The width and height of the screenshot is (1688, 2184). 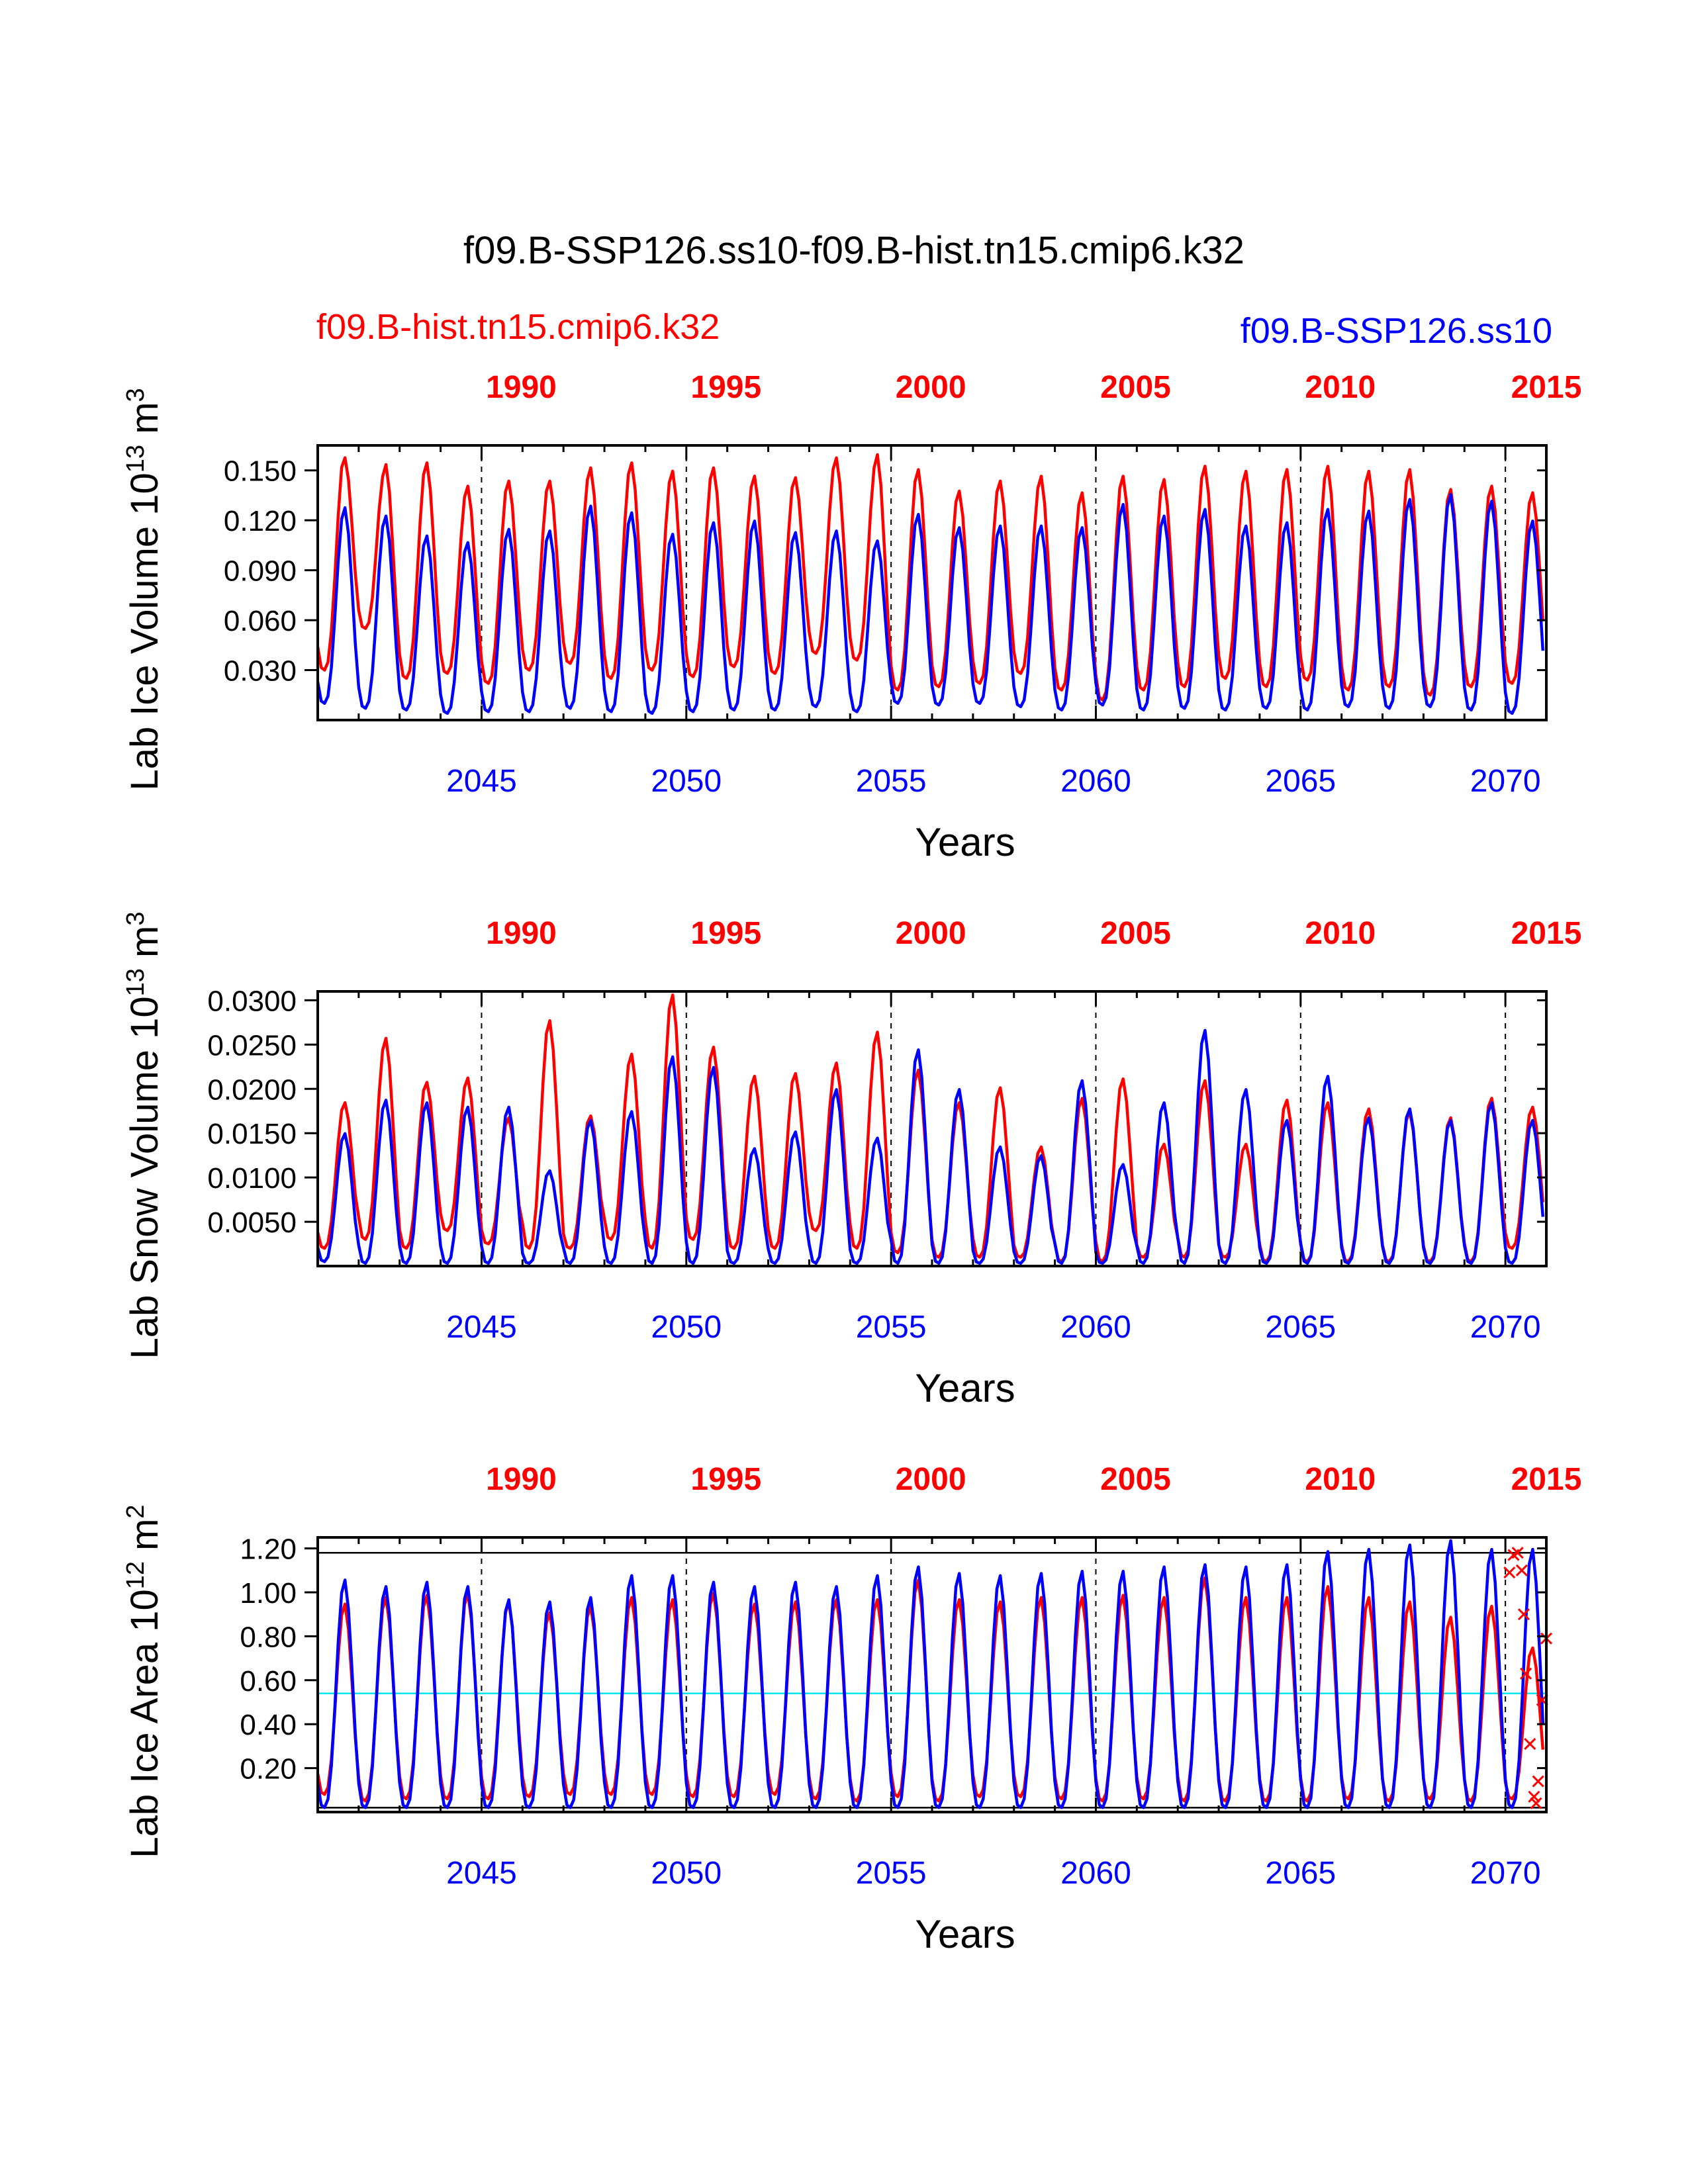 I want to click on y-axis-title-part: 2, so click(x=136, y=1511).